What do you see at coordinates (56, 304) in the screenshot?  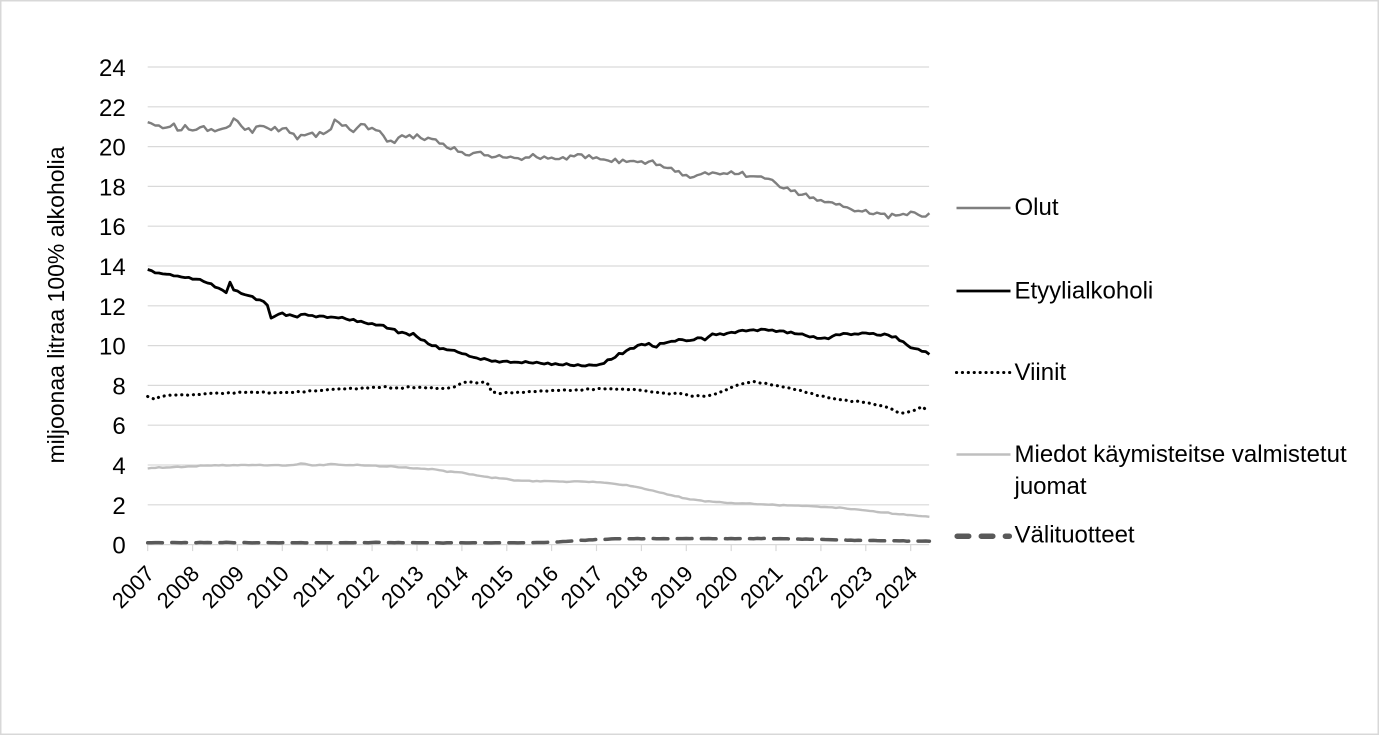 I see `svg-text:miljoonaa litraa 100% alkoholi: miljoonaa litraa 100% alkoholia` at bounding box center [56, 304].